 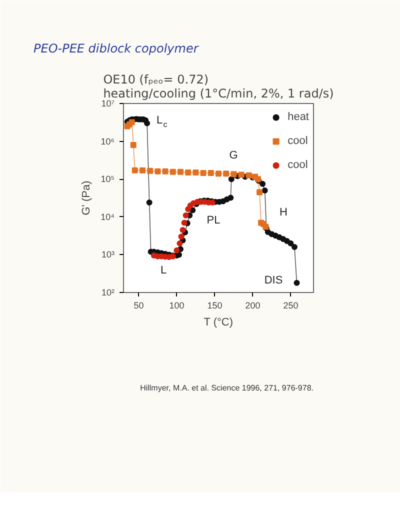 I want to click on legend-label: heat, so click(x=298, y=117).